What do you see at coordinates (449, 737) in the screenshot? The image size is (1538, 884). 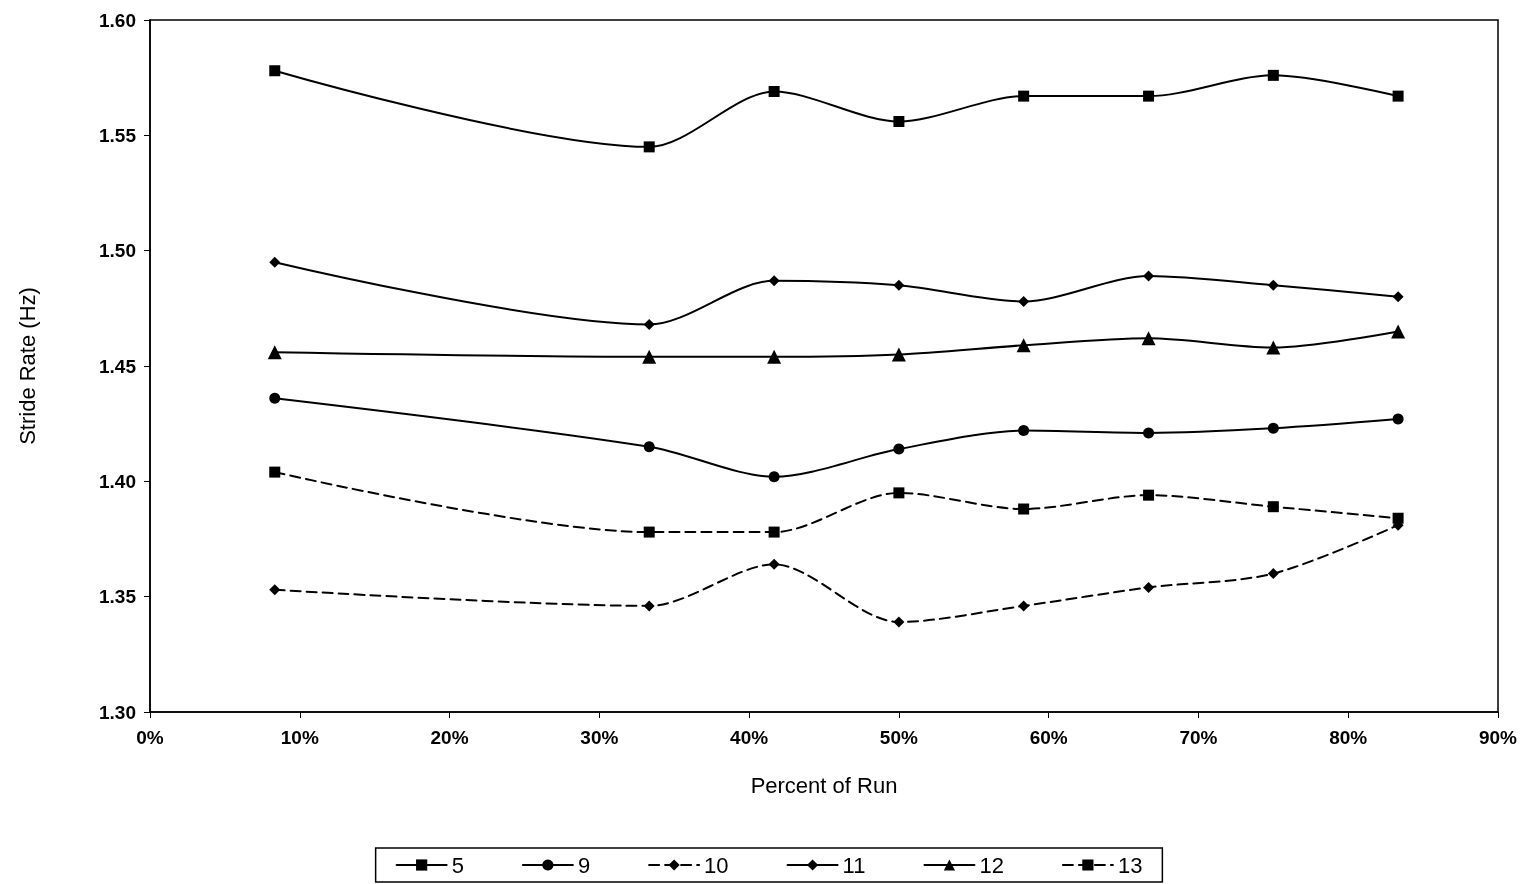 I see `x-tick-label: 20%` at bounding box center [449, 737].